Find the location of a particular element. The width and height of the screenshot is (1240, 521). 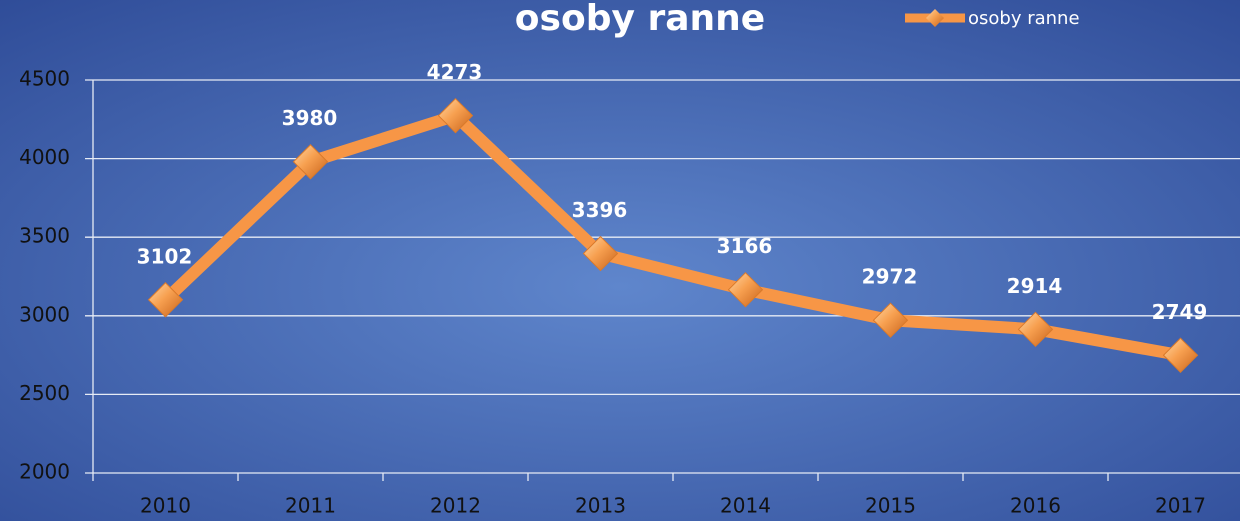

data-label: 2749 is located at coordinates (1180, 312).